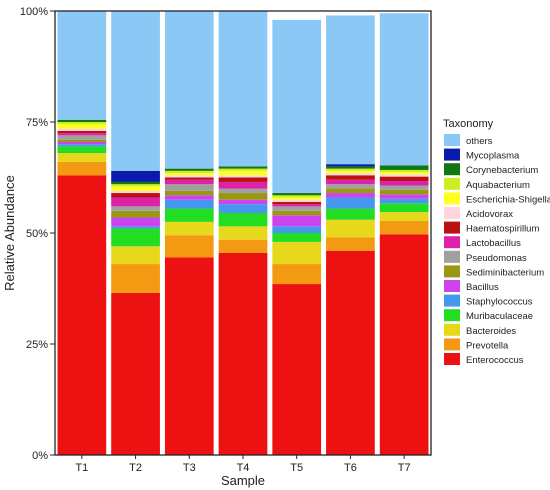  Describe the element at coordinates (297, 237) in the screenshot. I see `bar-stack-t5` at that location.